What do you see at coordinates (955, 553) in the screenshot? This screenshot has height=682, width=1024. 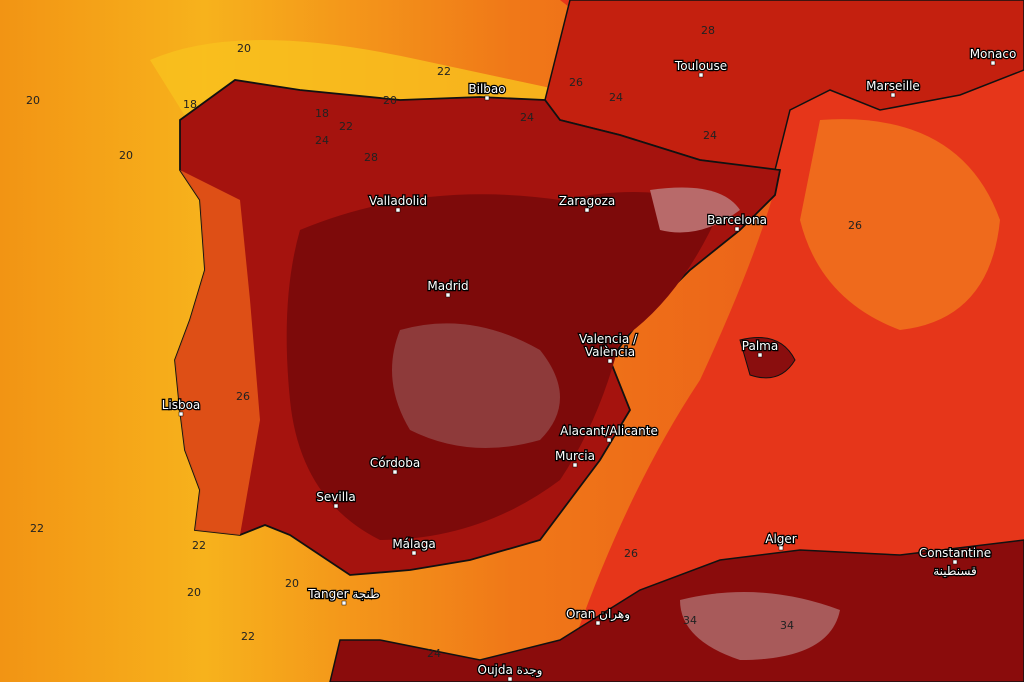 I see `city-label: Constantine` at bounding box center [955, 553].